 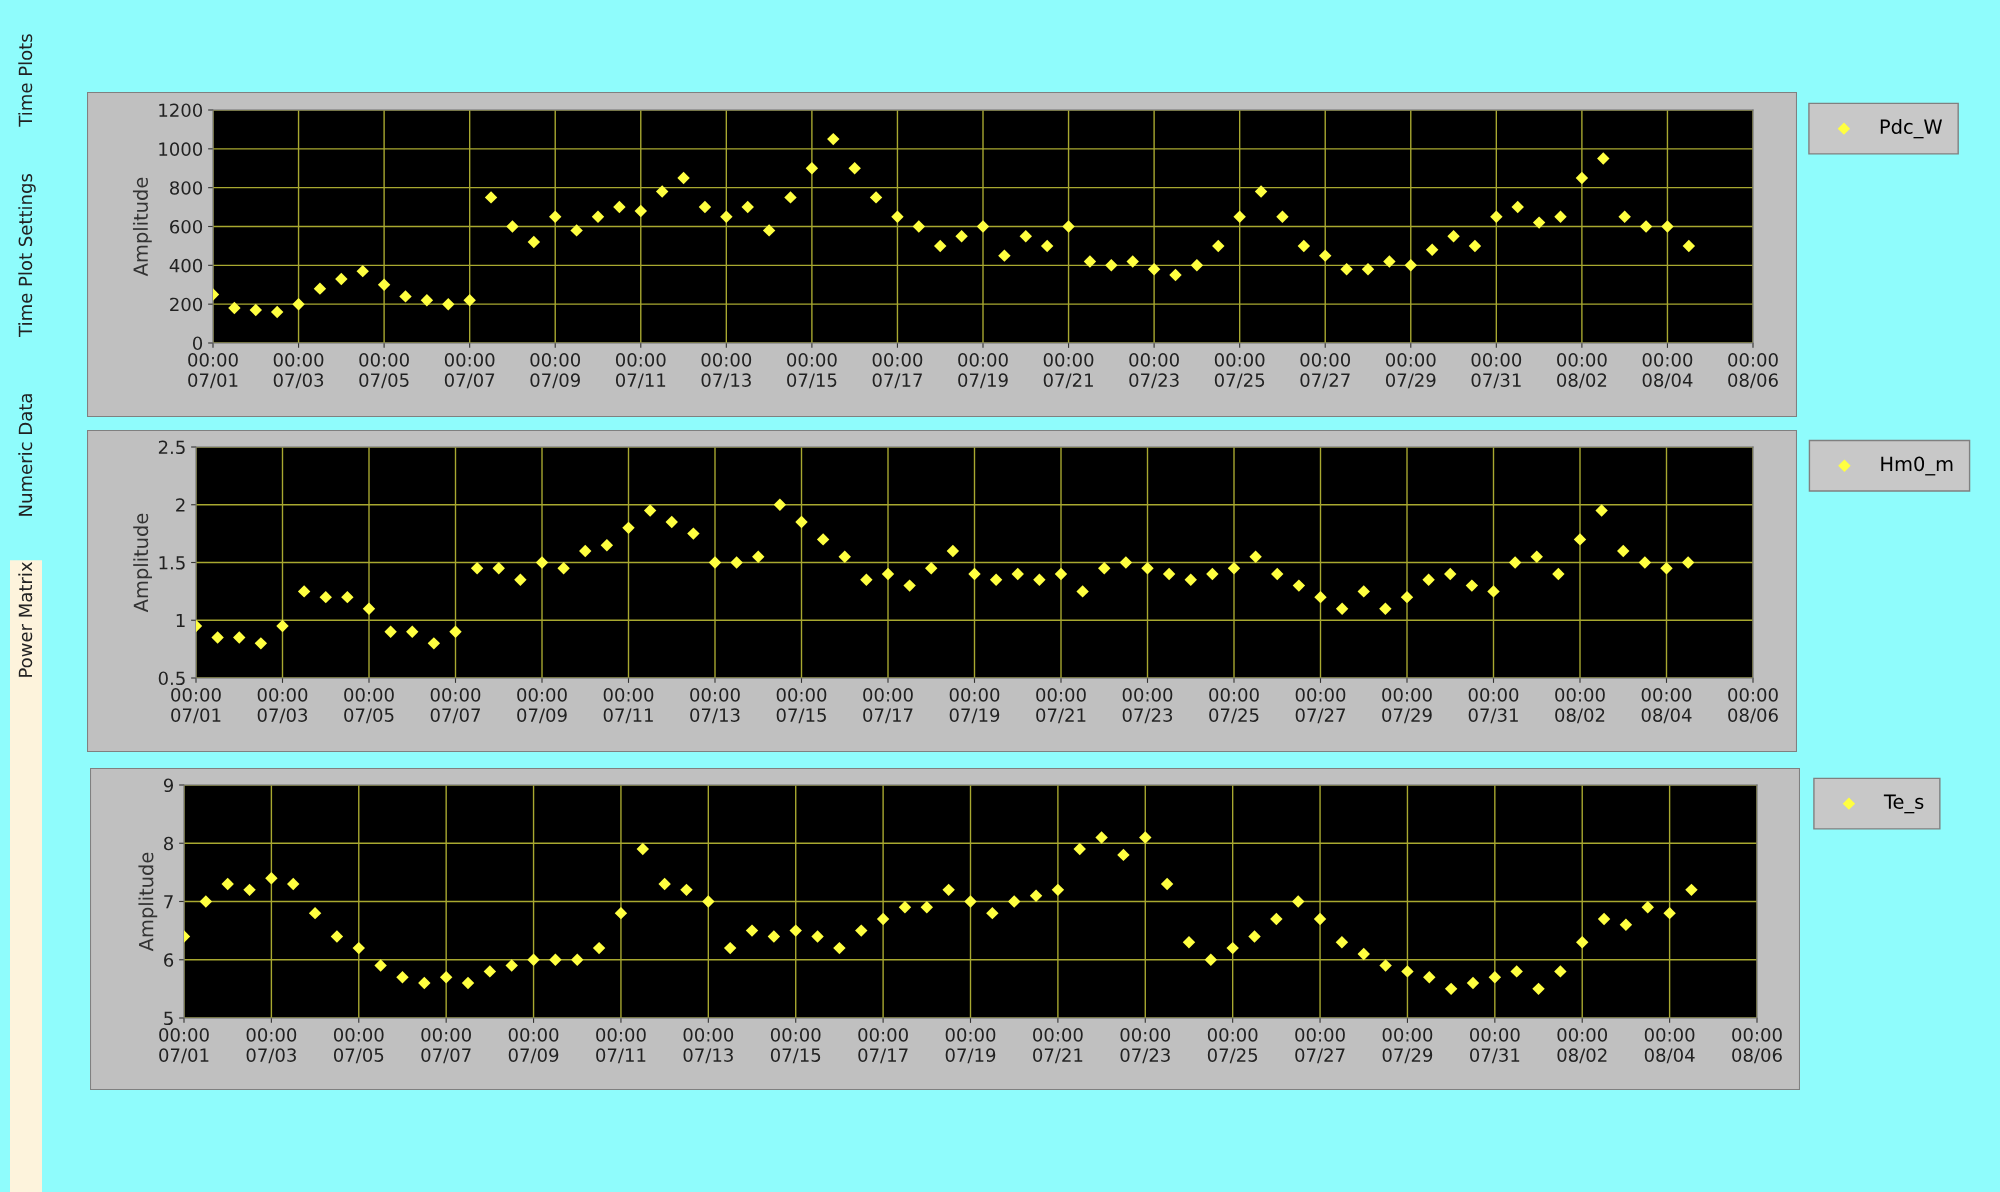 I want to click on text: Numeric Data, so click(x=25, y=455).